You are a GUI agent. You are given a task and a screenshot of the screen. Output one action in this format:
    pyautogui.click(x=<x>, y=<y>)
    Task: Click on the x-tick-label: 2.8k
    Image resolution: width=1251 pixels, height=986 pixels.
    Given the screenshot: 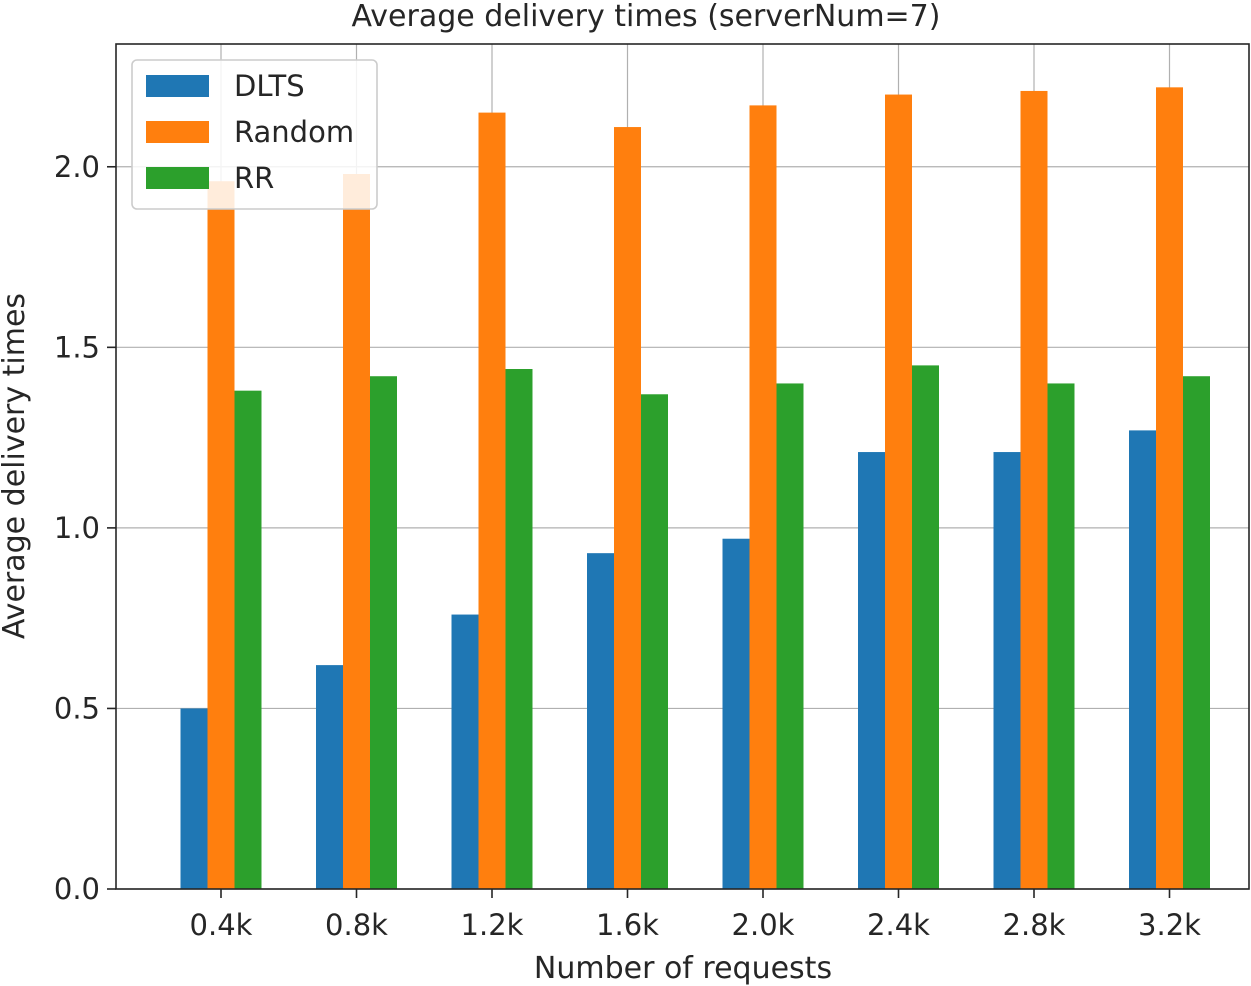 What is the action you would take?
    pyautogui.click(x=1034, y=925)
    